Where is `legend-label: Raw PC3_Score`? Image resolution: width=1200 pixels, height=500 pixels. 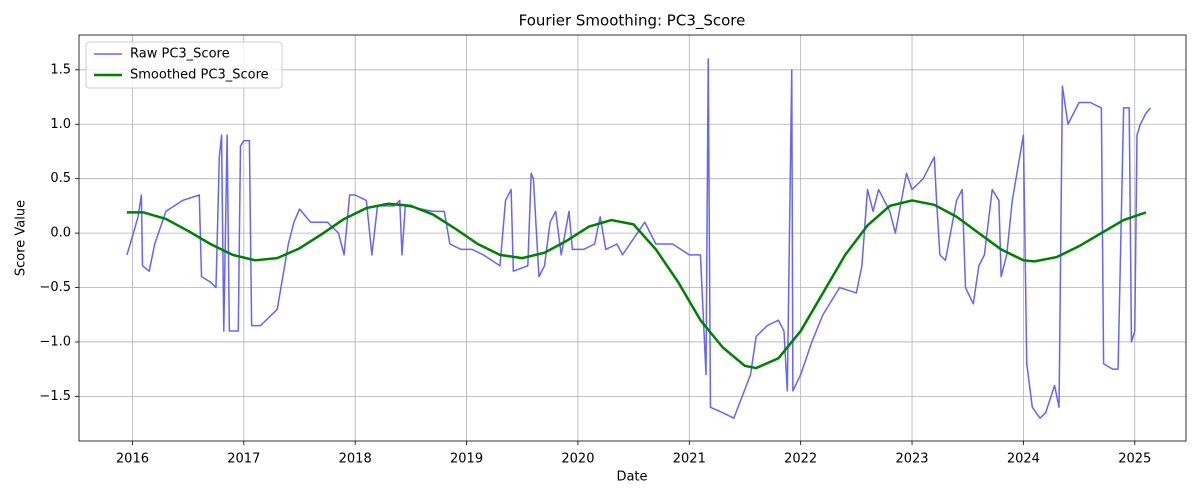 legend-label: Raw PC3_Score is located at coordinates (180, 54).